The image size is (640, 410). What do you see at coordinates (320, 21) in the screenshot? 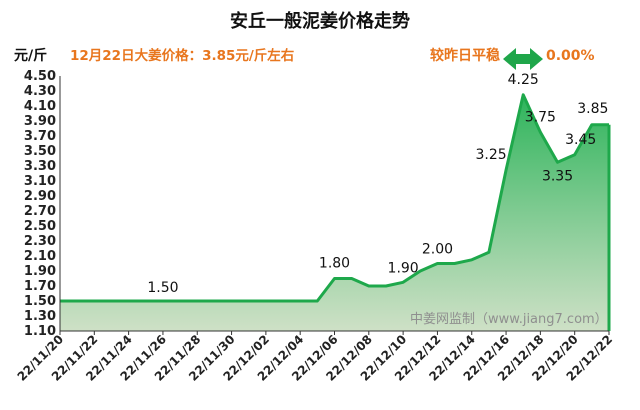
I see `chart-title: 安丘一般泥姜价格走势` at bounding box center [320, 21].